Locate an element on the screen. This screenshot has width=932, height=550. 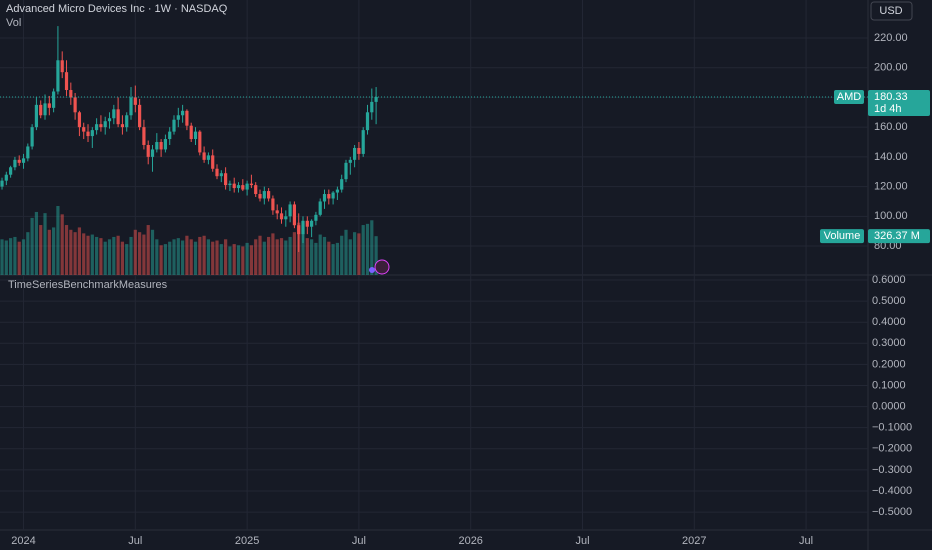
y-tick-label: 120.00 is located at coordinates (891, 187).